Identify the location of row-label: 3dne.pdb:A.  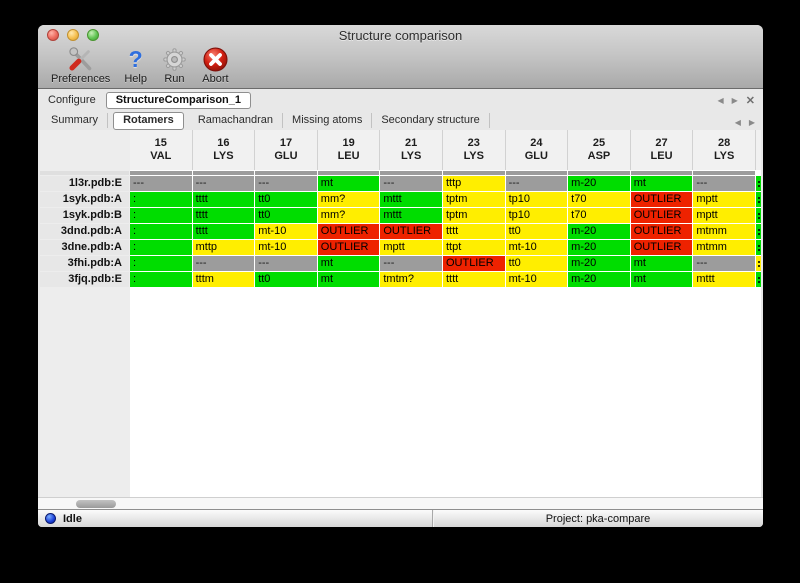
(84, 247).